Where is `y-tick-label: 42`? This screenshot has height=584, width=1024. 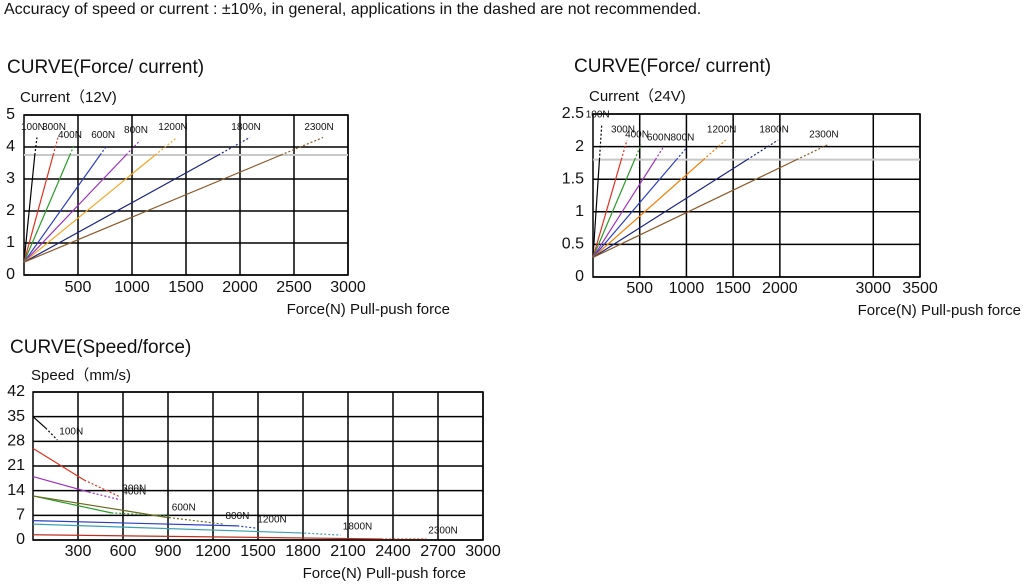
y-tick-label: 42 is located at coordinates (16, 391).